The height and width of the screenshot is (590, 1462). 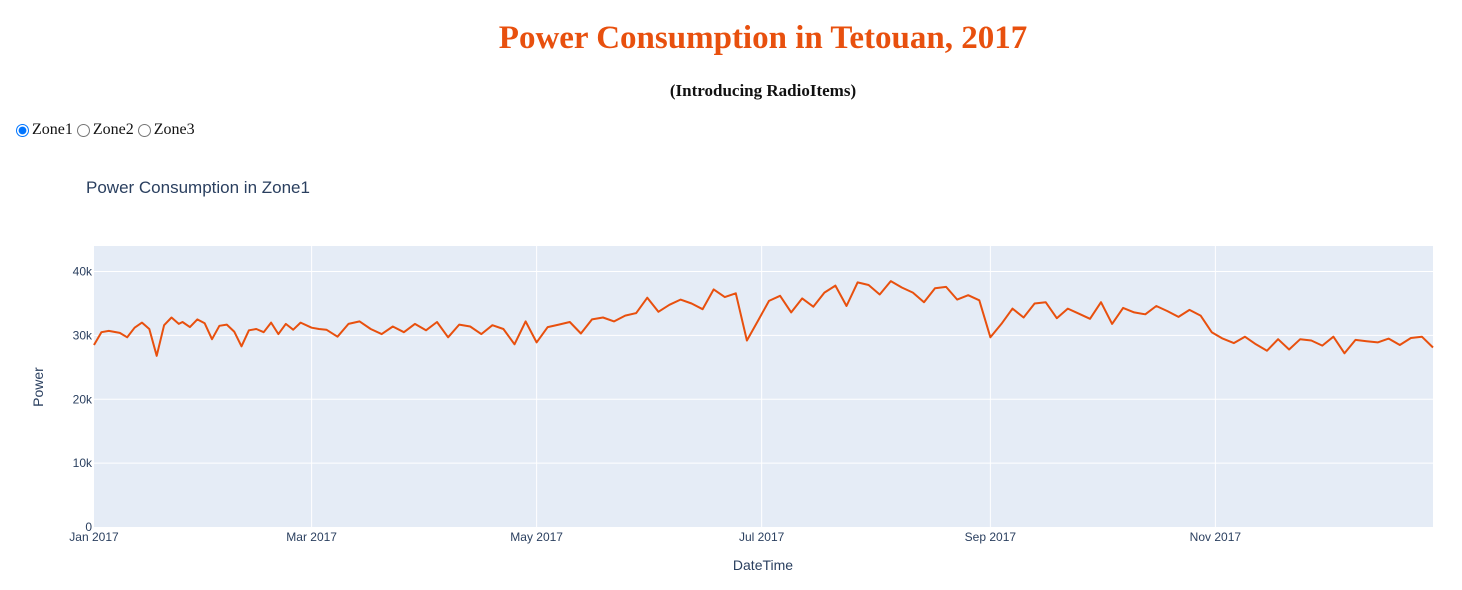 What do you see at coordinates (83, 335) in the screenshot?
I see `y-tick-label: 30k` at bounding box center [83, 335].